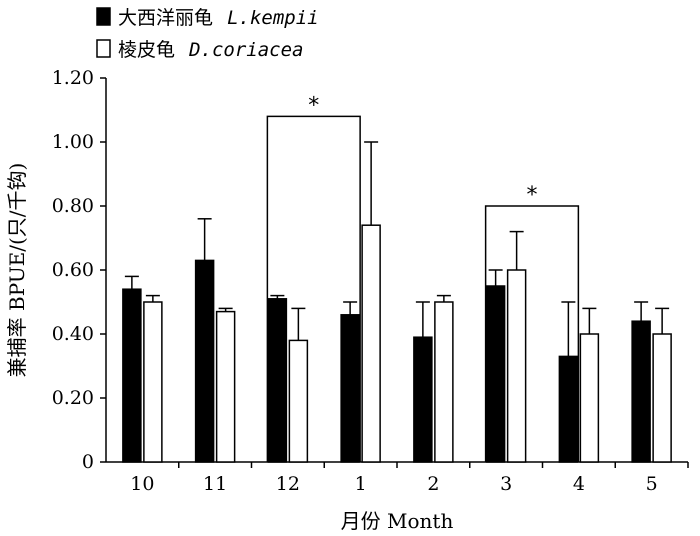 This screenshot has height=536, width=700. Describe the element at coordinates (397, 521) in the screenshot. I see `x-axis-title: 月份 Month` at that location.